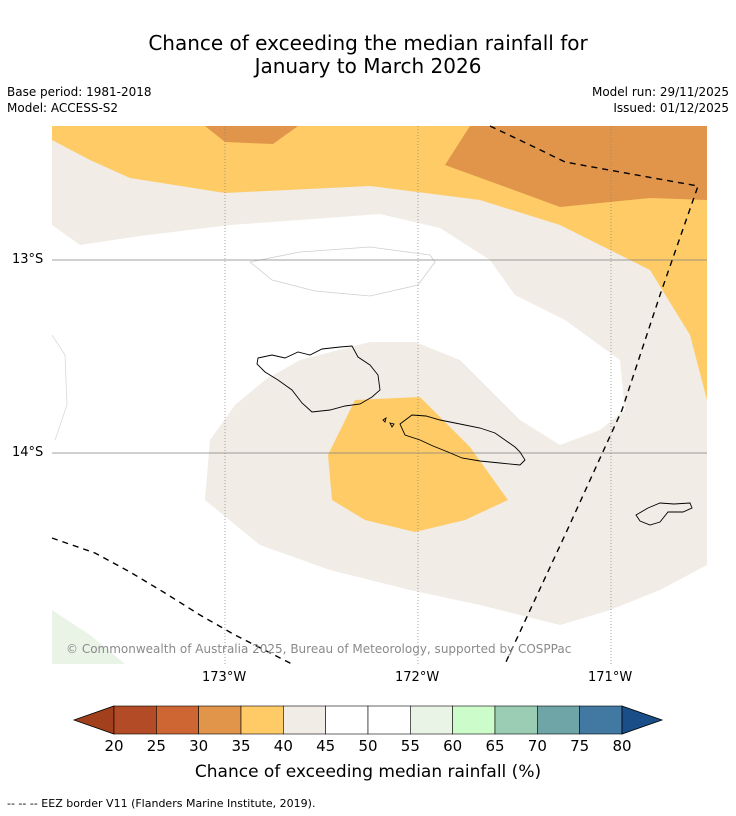  What do you see at coordinates (671, 108) in the screenshot?
I see `issued-date: Issued: 01/12/2025` at bounding box center [671, 108].